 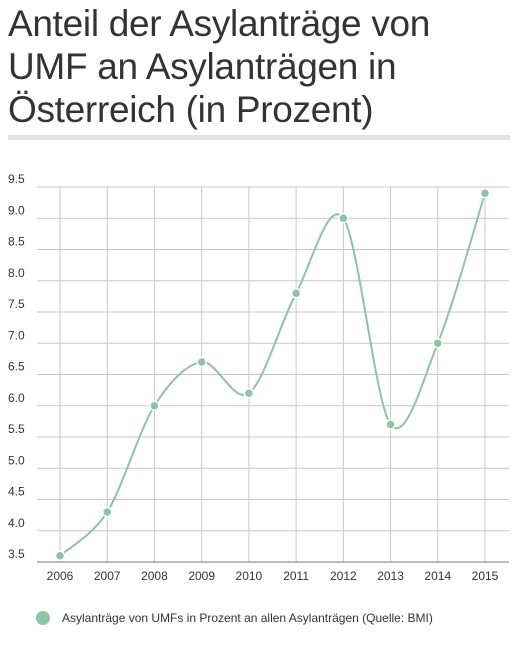 I want to click on x-tick-label: 2007, so click(x=107, y=576).